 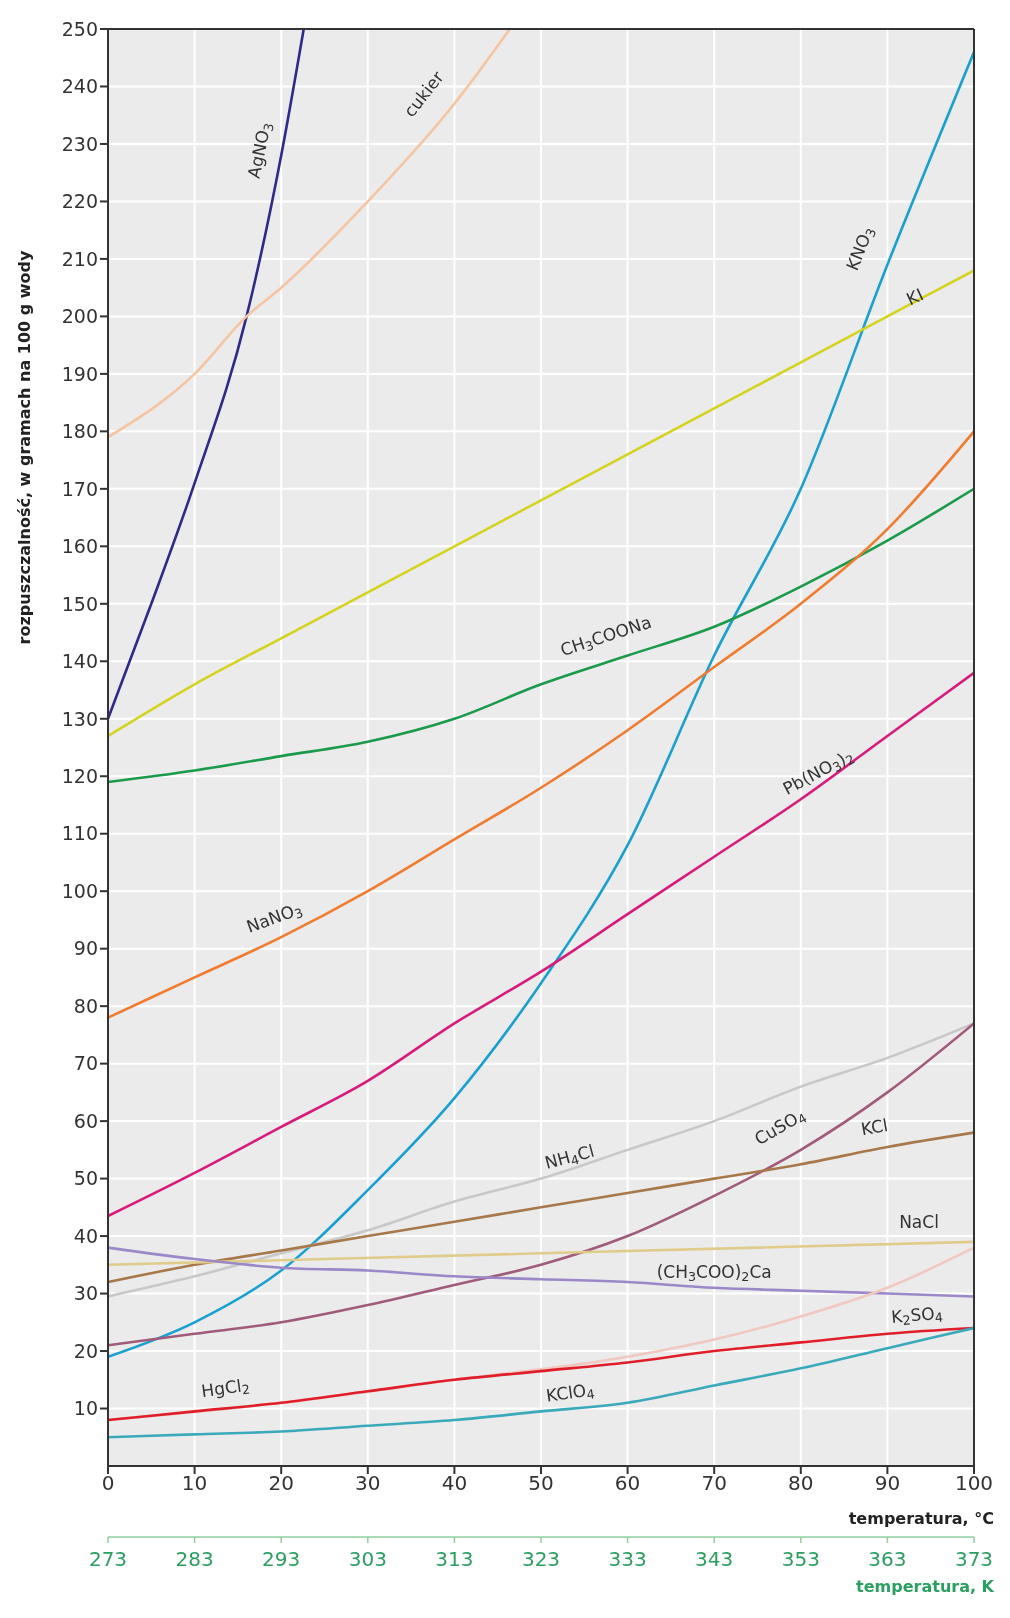 What do you see at coordinates (627, 1483) in the screenshot?
I see `x-tick-label: 60` at bounding box center [627, 1483].